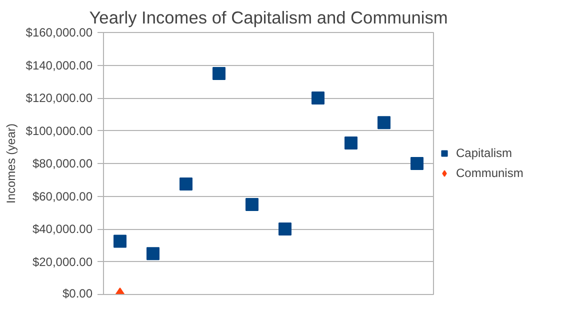  Describe the element at coordinates (484, 153) in the screenshot. I see `legend-label: Capitalism` at that location.